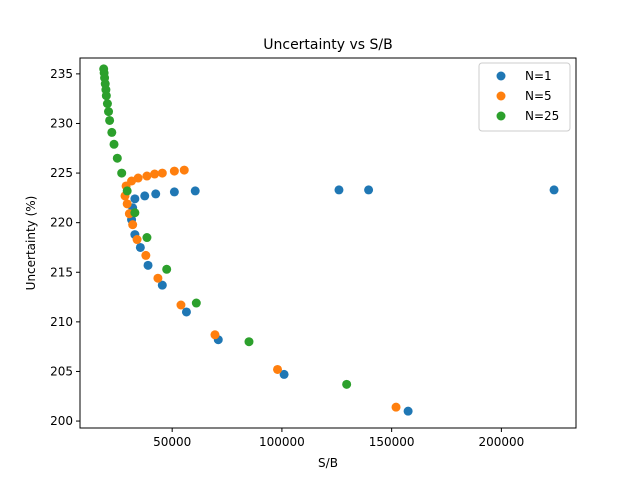  I want to click on x-axis-label: S/B, so click(328, 463).